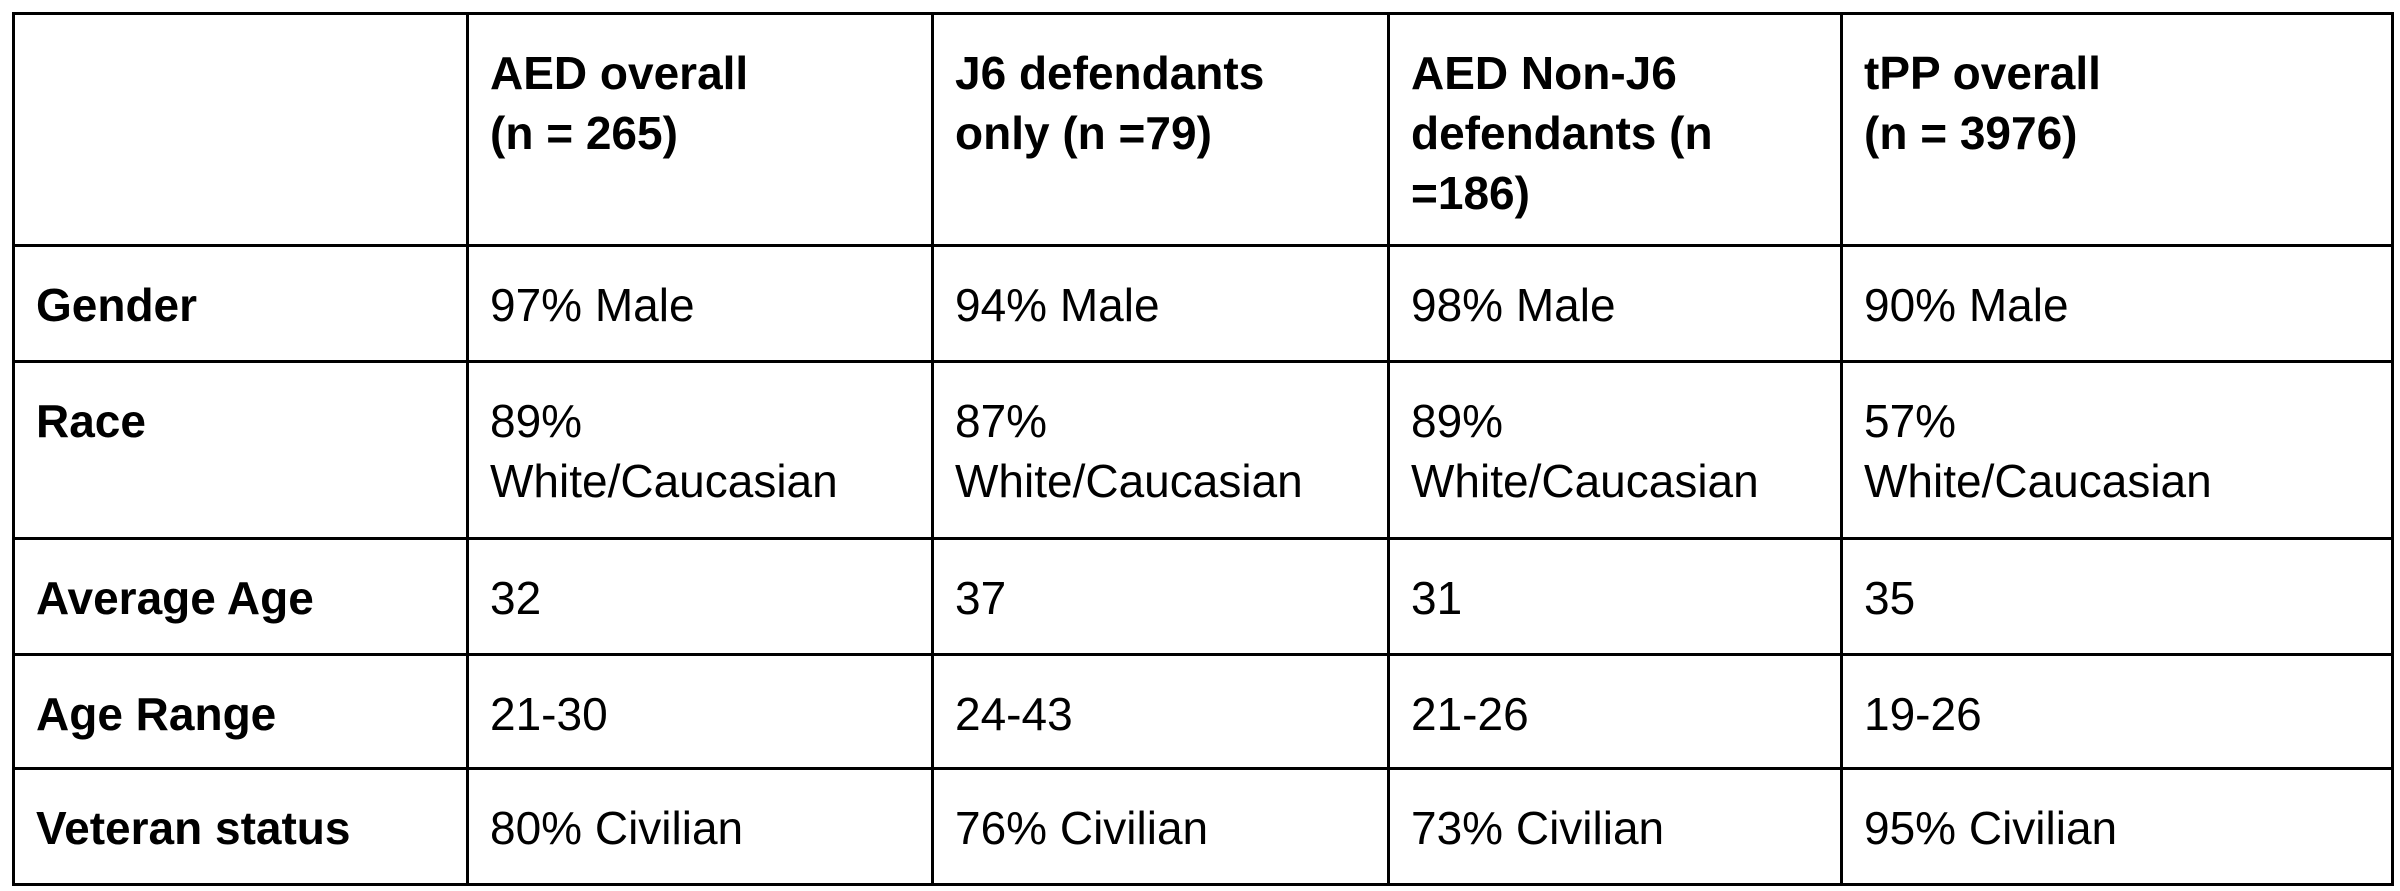  What do you see at coordinates (1615, 711) in the screenshot?
I see `table-cell: 21-26` at bounding box center [1615, 711].